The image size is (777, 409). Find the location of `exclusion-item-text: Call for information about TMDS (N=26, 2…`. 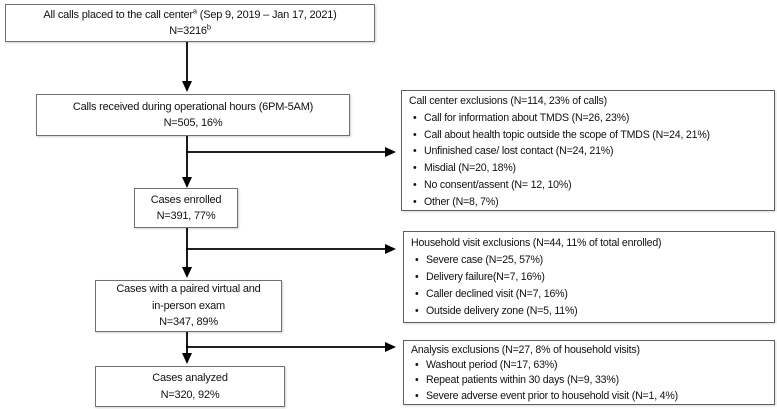

exclusion-item-text: Call for information about TMDS (N=26, 2… is located at coordinates (527, 117).